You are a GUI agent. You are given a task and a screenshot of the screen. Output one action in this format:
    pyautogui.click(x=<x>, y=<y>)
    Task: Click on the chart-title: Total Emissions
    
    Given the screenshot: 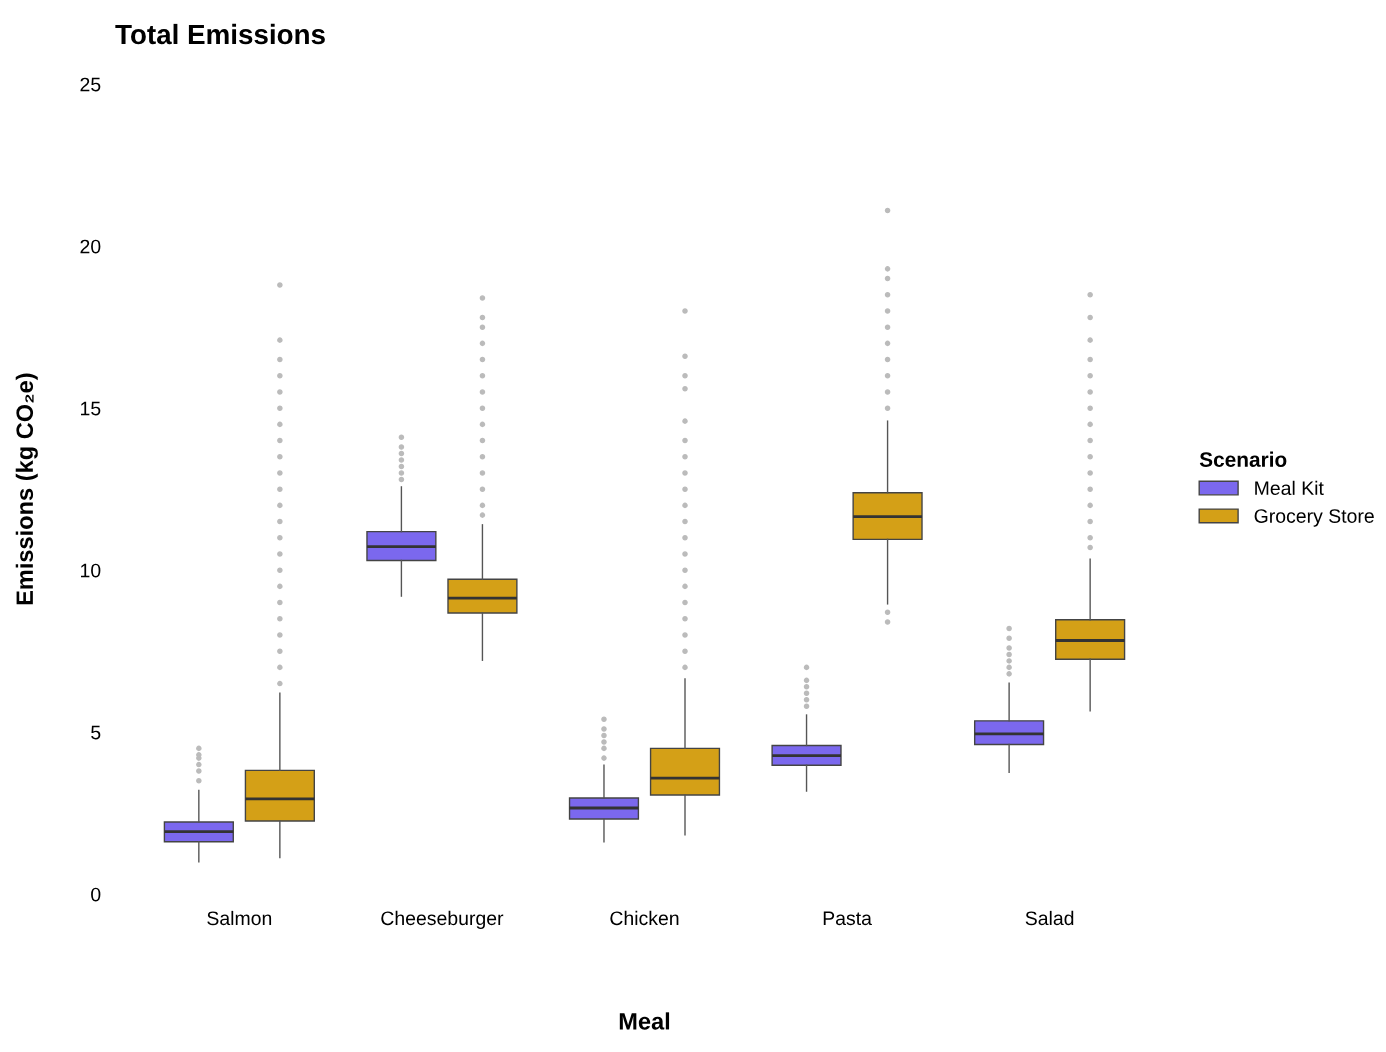 What is the action you would take?
    pyautogui.click(x=220, y=34)
    